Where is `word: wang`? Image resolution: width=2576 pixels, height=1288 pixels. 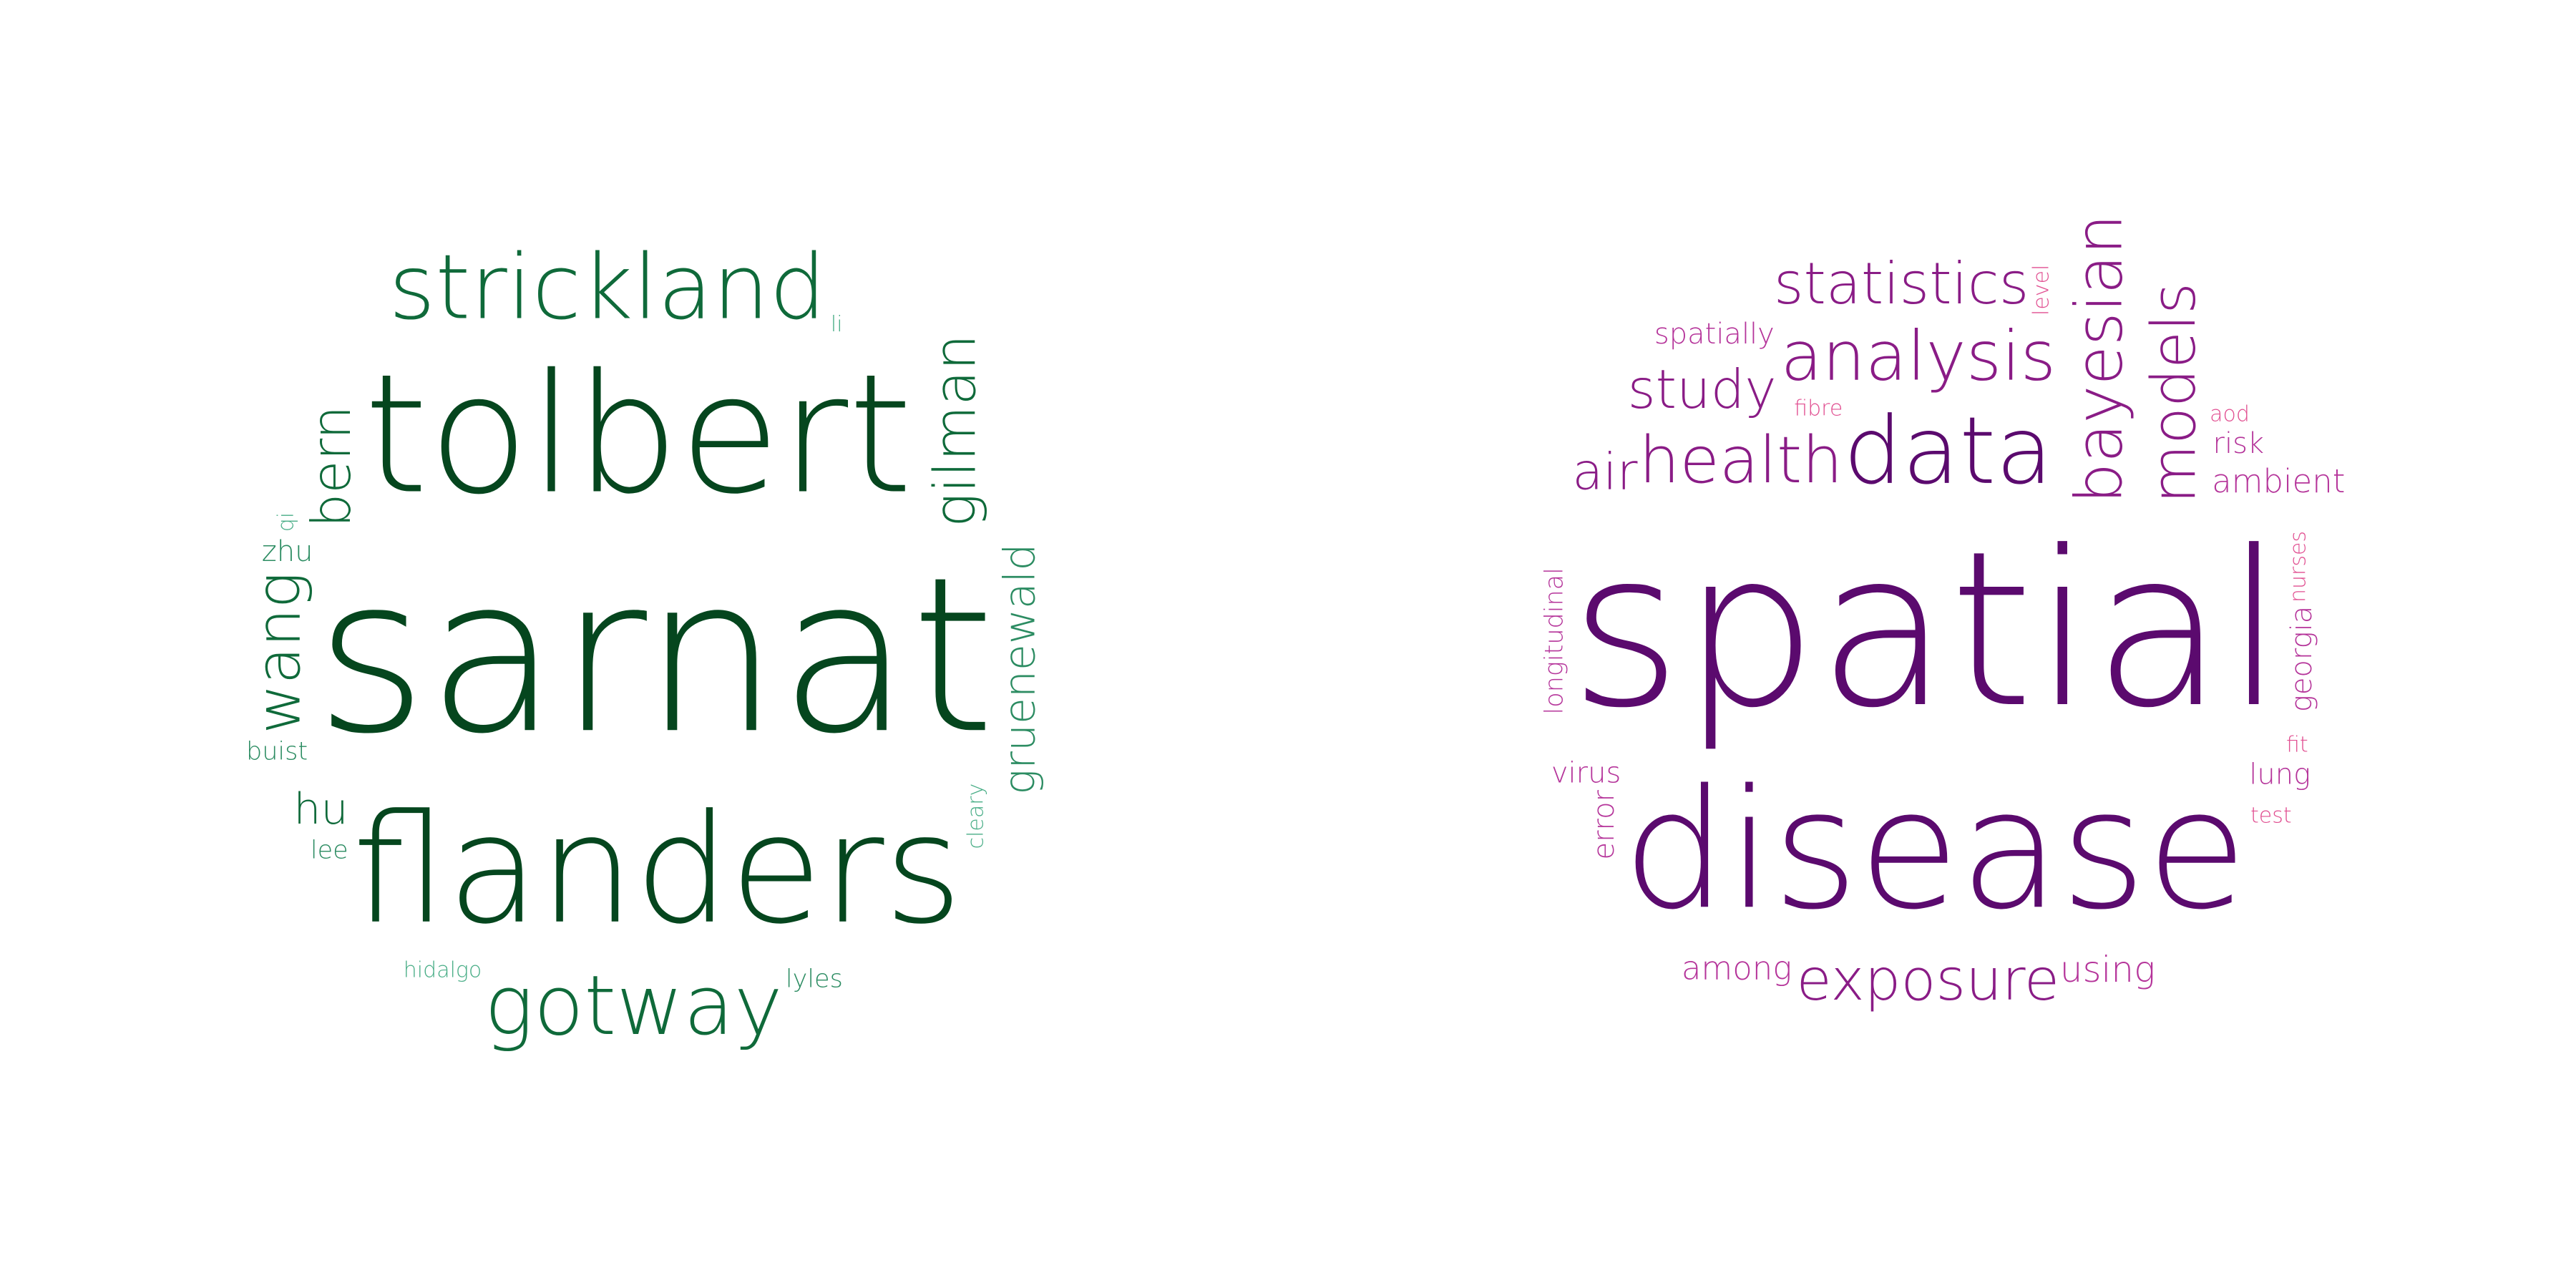 word: wang is located at coordinates (278, 653).